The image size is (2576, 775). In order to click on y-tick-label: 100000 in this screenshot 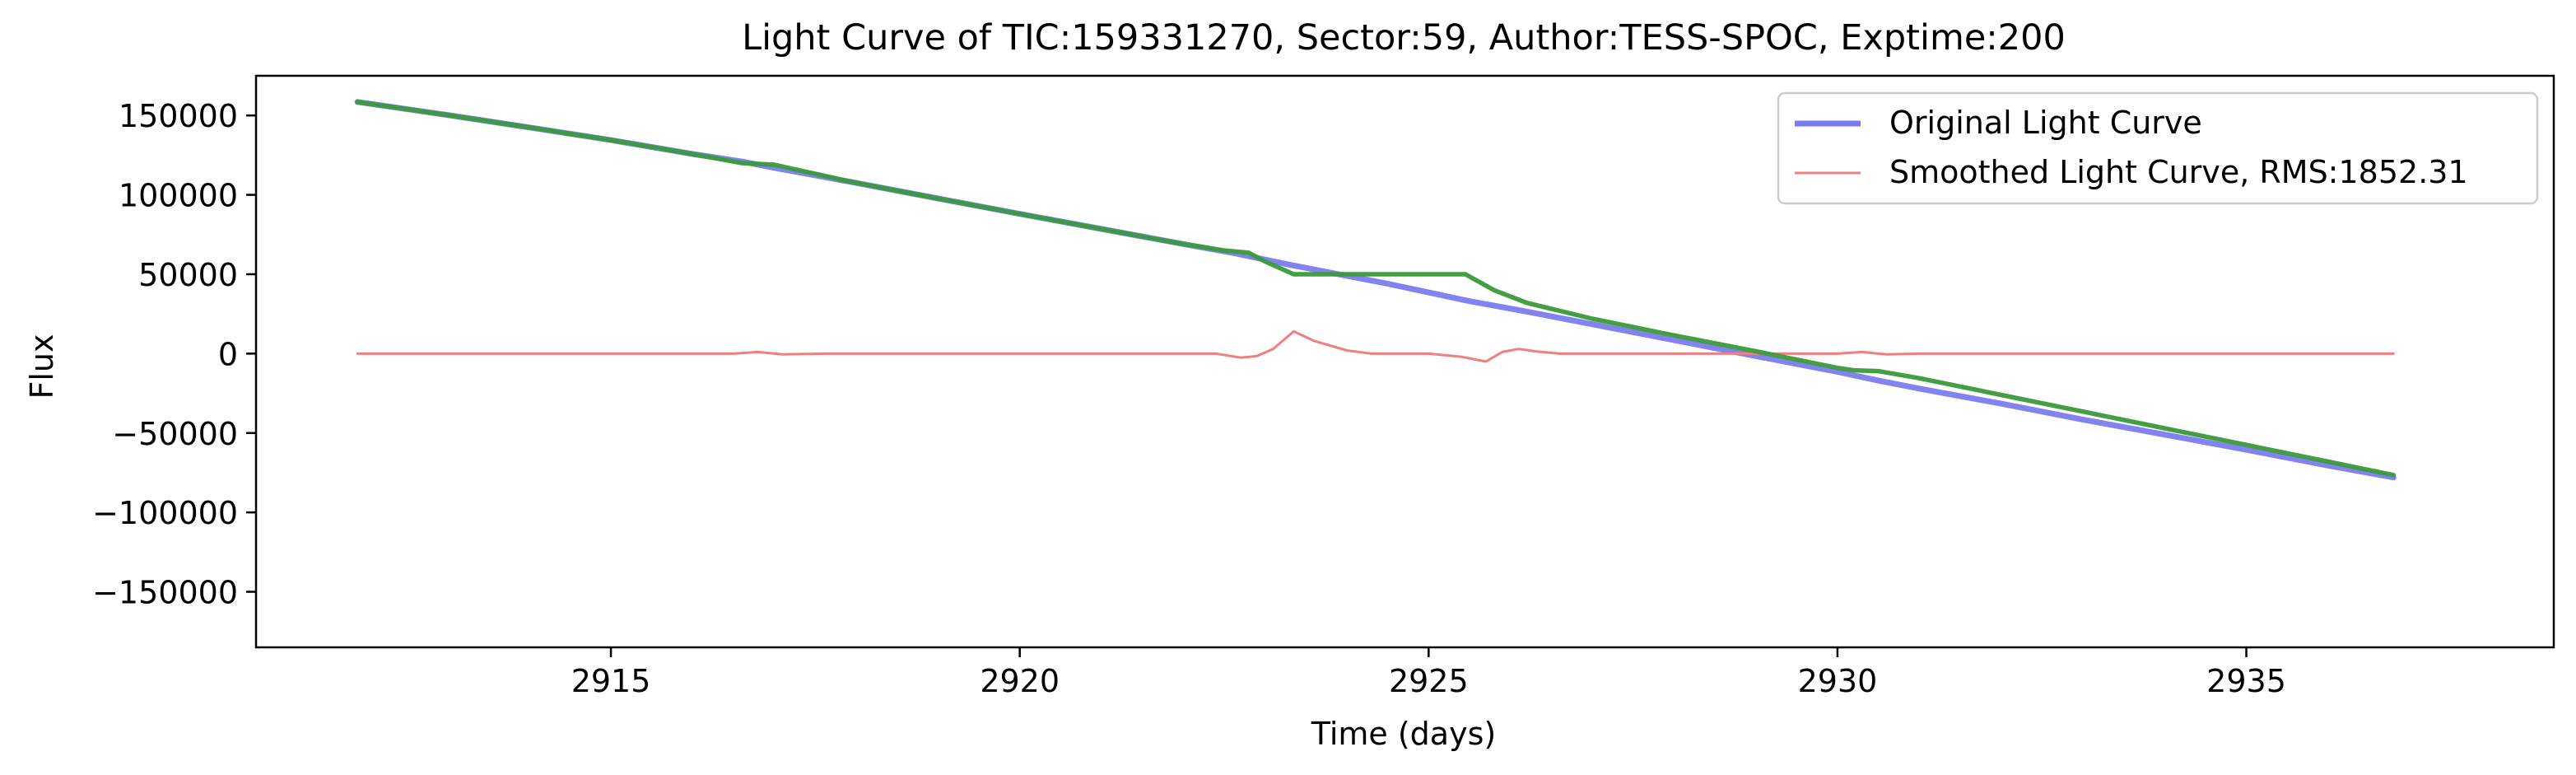, I will do `click(178, 196)`.